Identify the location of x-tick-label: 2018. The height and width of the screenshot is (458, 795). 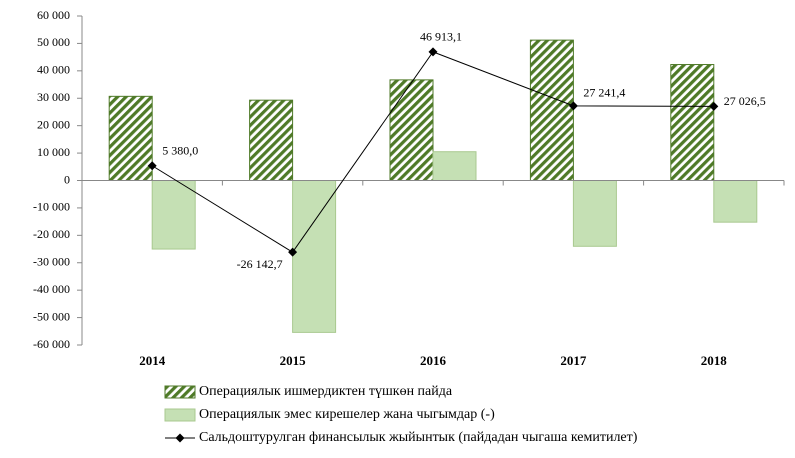
(714, 360).